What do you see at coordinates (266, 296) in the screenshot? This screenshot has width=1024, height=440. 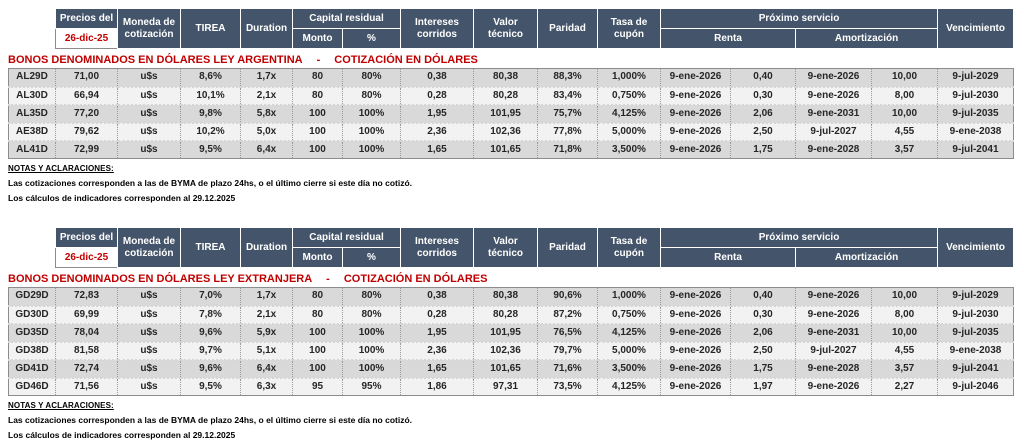 I see `value-cell: 1,7x` at bounding box center [266, 296].